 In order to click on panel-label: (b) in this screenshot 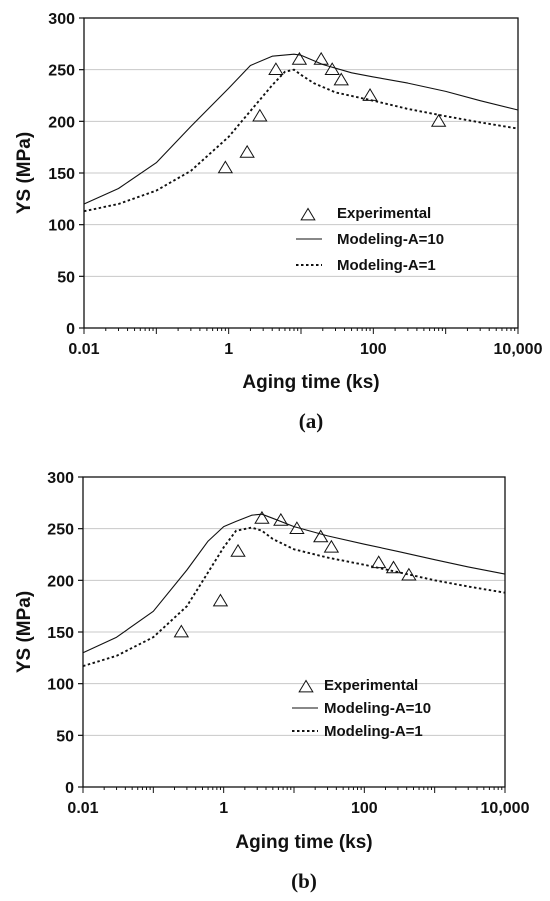, I will do `click(304, 881)`.